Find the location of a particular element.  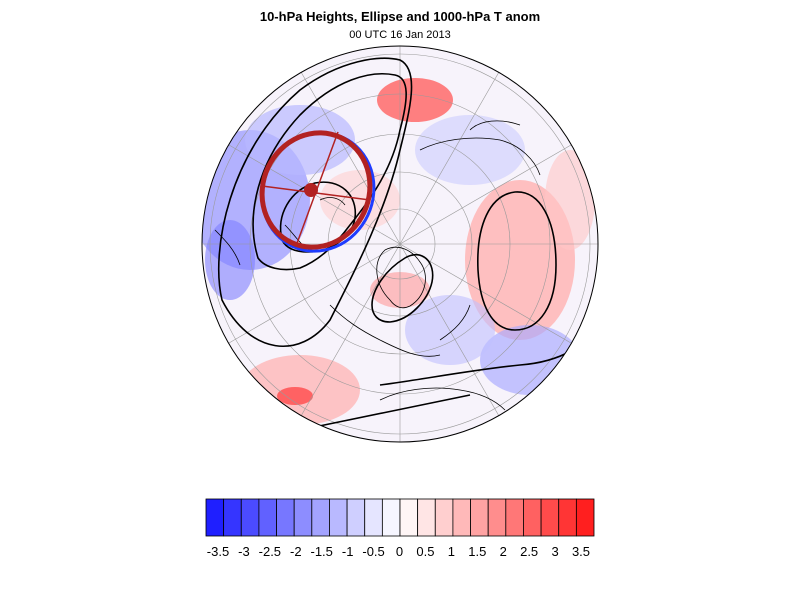

height-contour-outer-west is located at coordinates (315, 202).